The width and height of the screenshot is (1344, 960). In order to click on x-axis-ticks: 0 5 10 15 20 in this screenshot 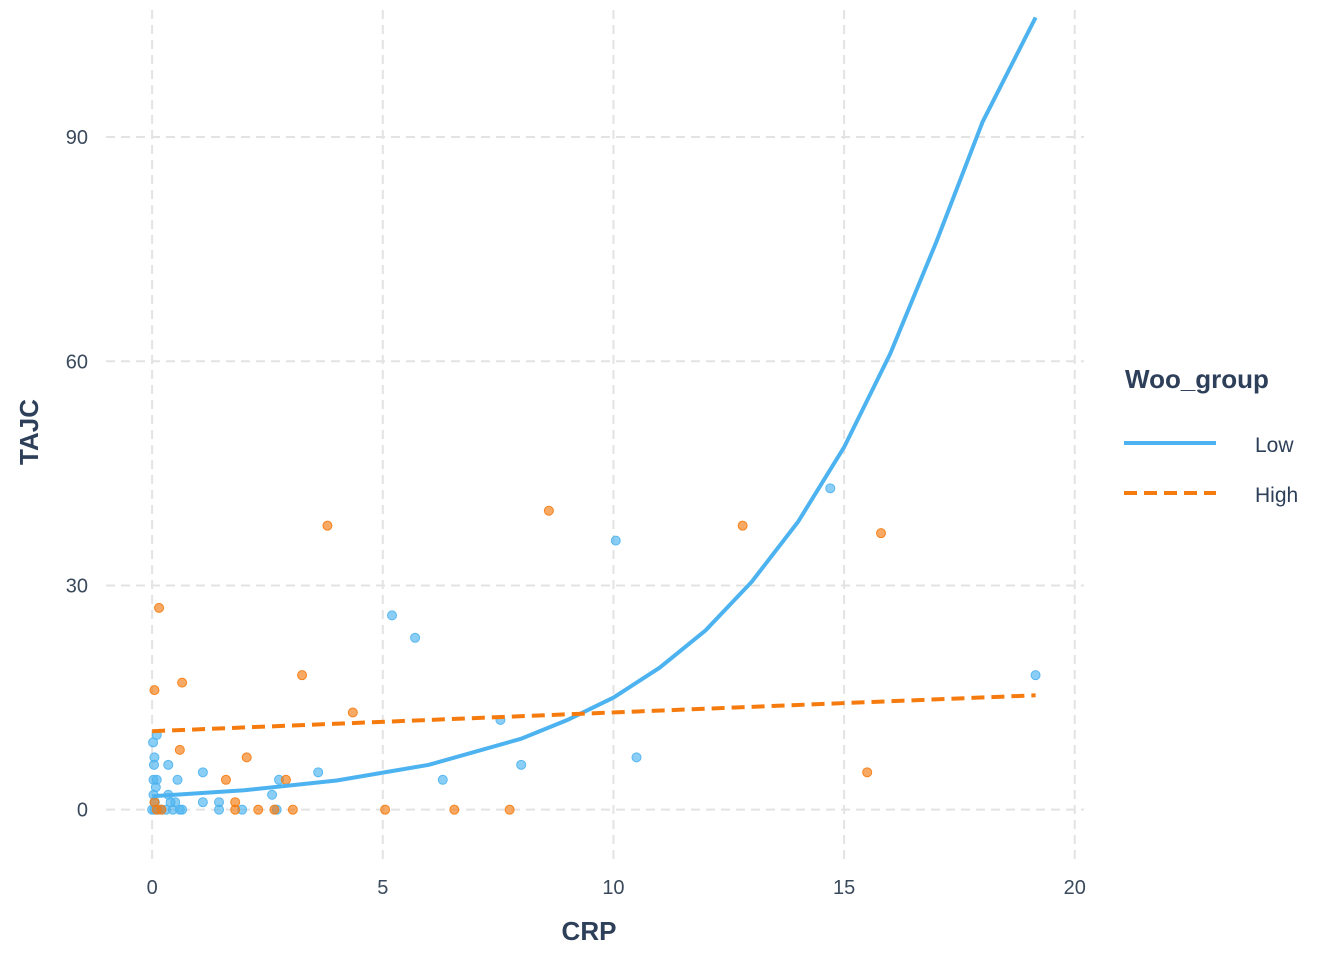, I will do `click(616, 888)`.